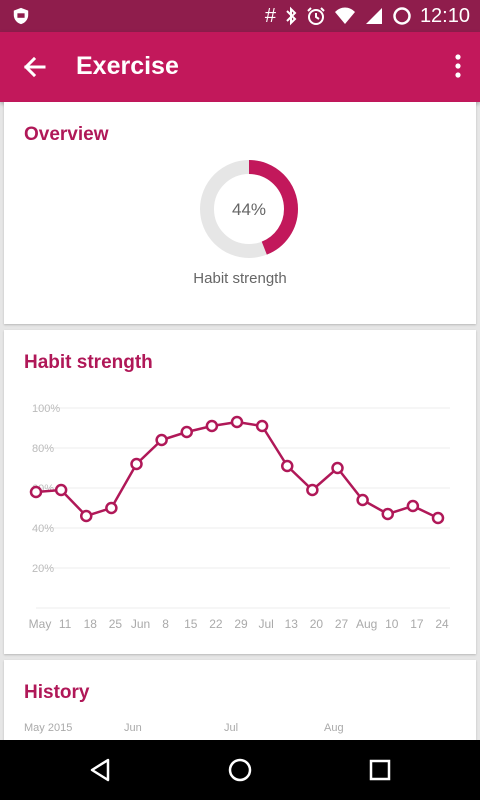  I want to click on navigation-bar, so click(240, 770).